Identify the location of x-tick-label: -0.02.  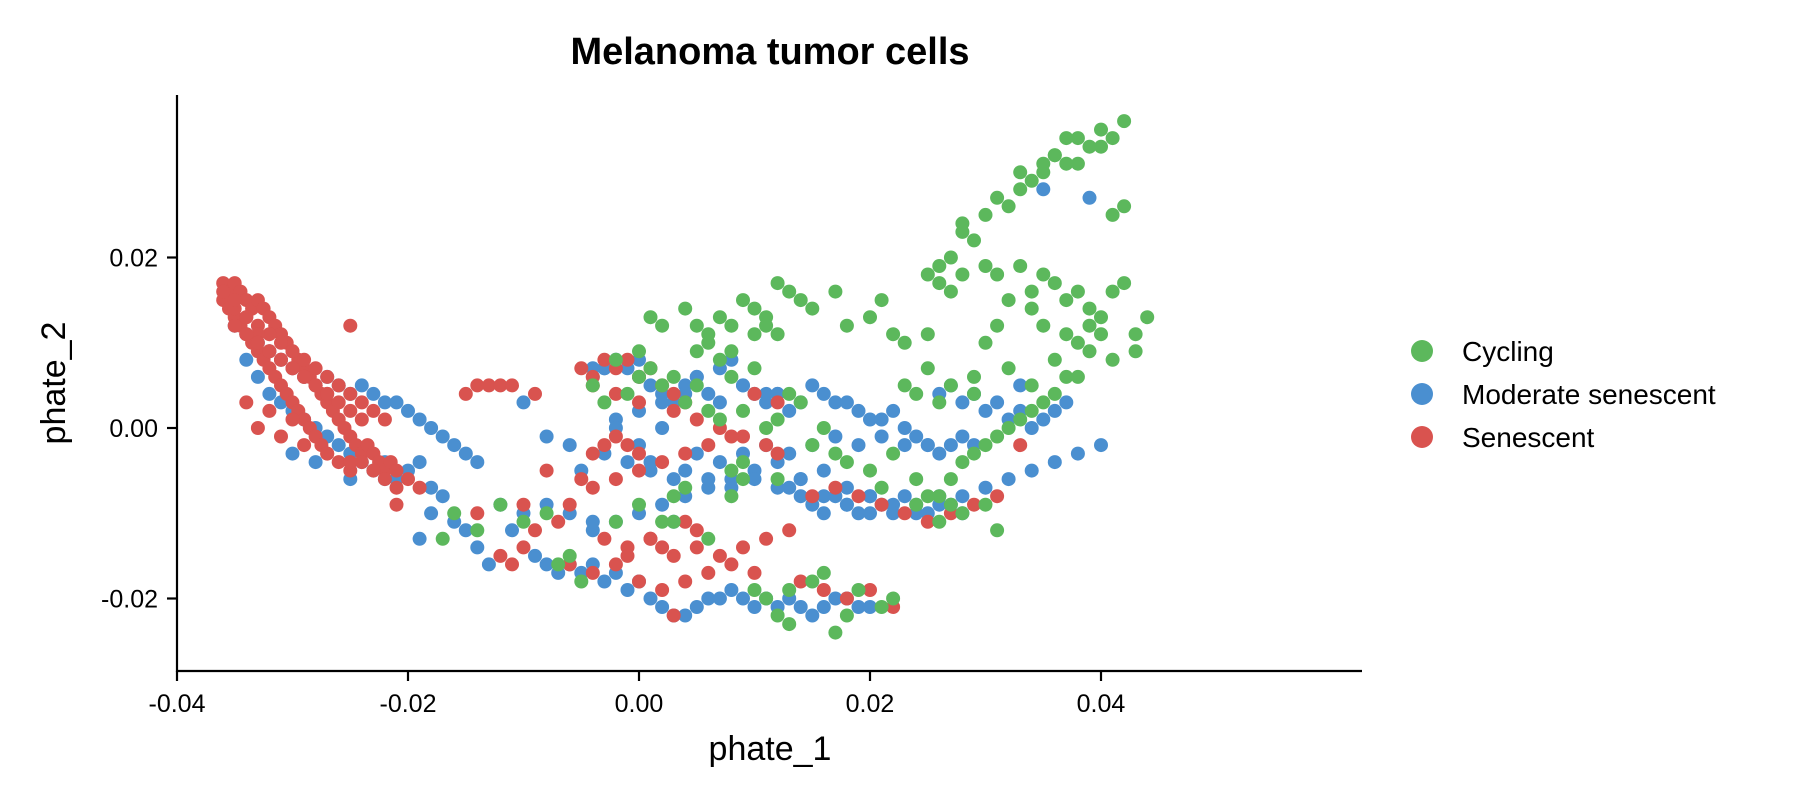
(408, 704).